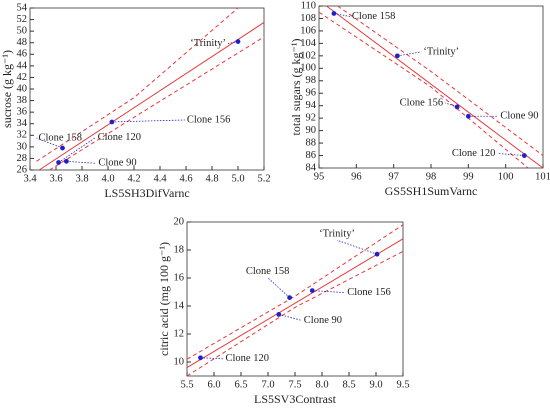 This screenshot has height=413, width=550. What do you see at coordinates (348, 384) in the screenshot?
I see `x-tick-label: 8.5` at bounding box center [348, 384].